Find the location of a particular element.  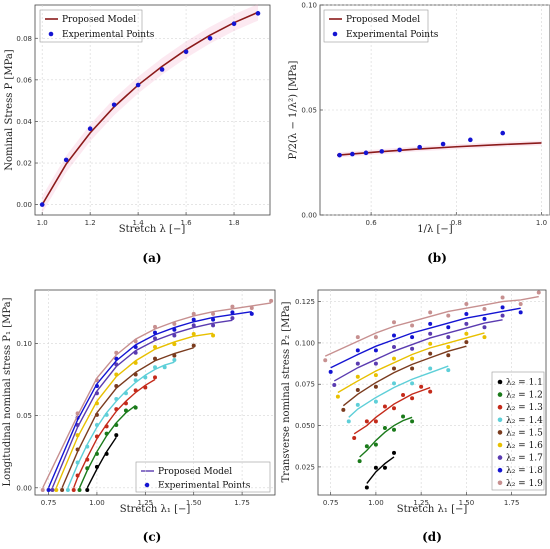

legend-d-label: λ₂ = 1.2 is located at coordinates (524, 396).